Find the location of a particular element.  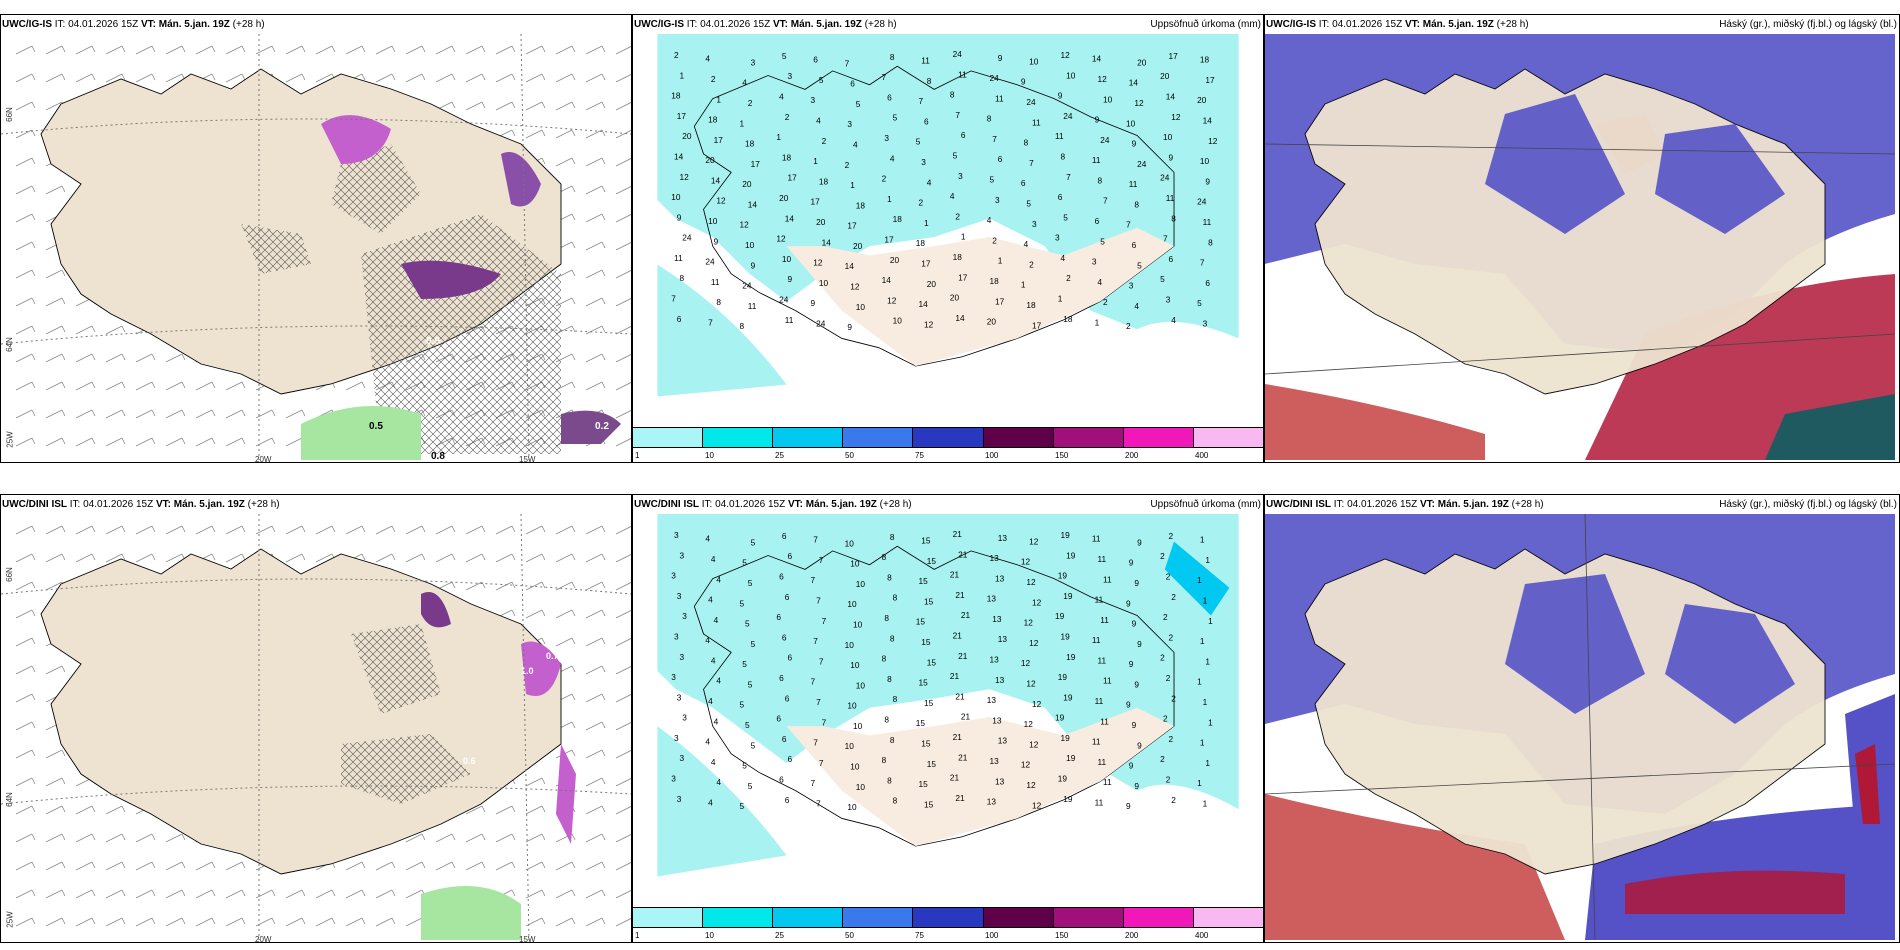

accum-value: 24 is located at coordinates (1105, 140).